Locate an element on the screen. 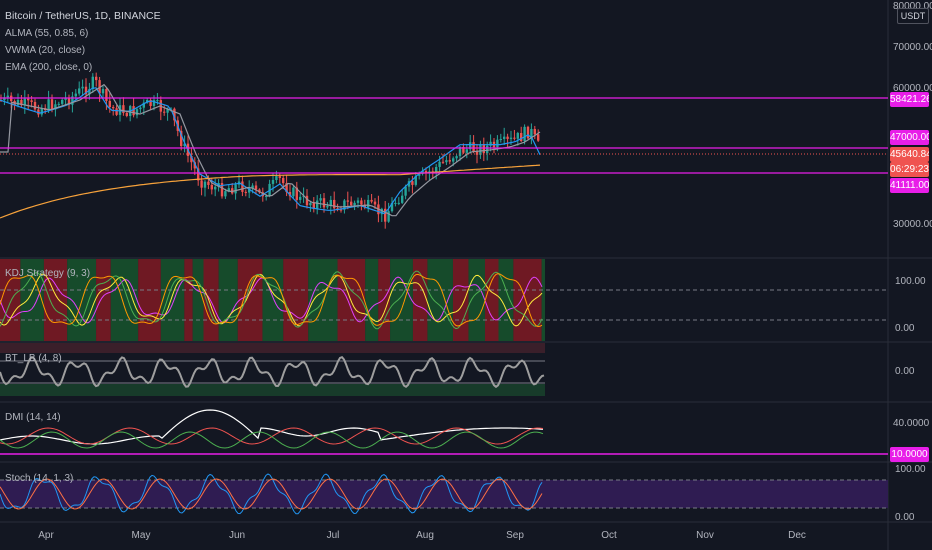  month-oct: Oct is located at coordinates (609, 535).